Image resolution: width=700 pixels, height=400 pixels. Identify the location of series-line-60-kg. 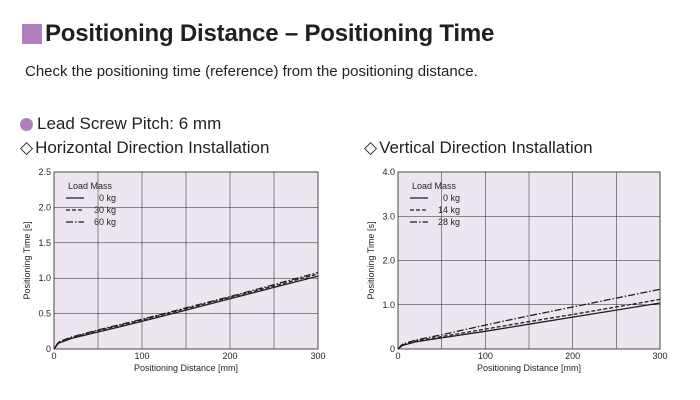
(186, 310).